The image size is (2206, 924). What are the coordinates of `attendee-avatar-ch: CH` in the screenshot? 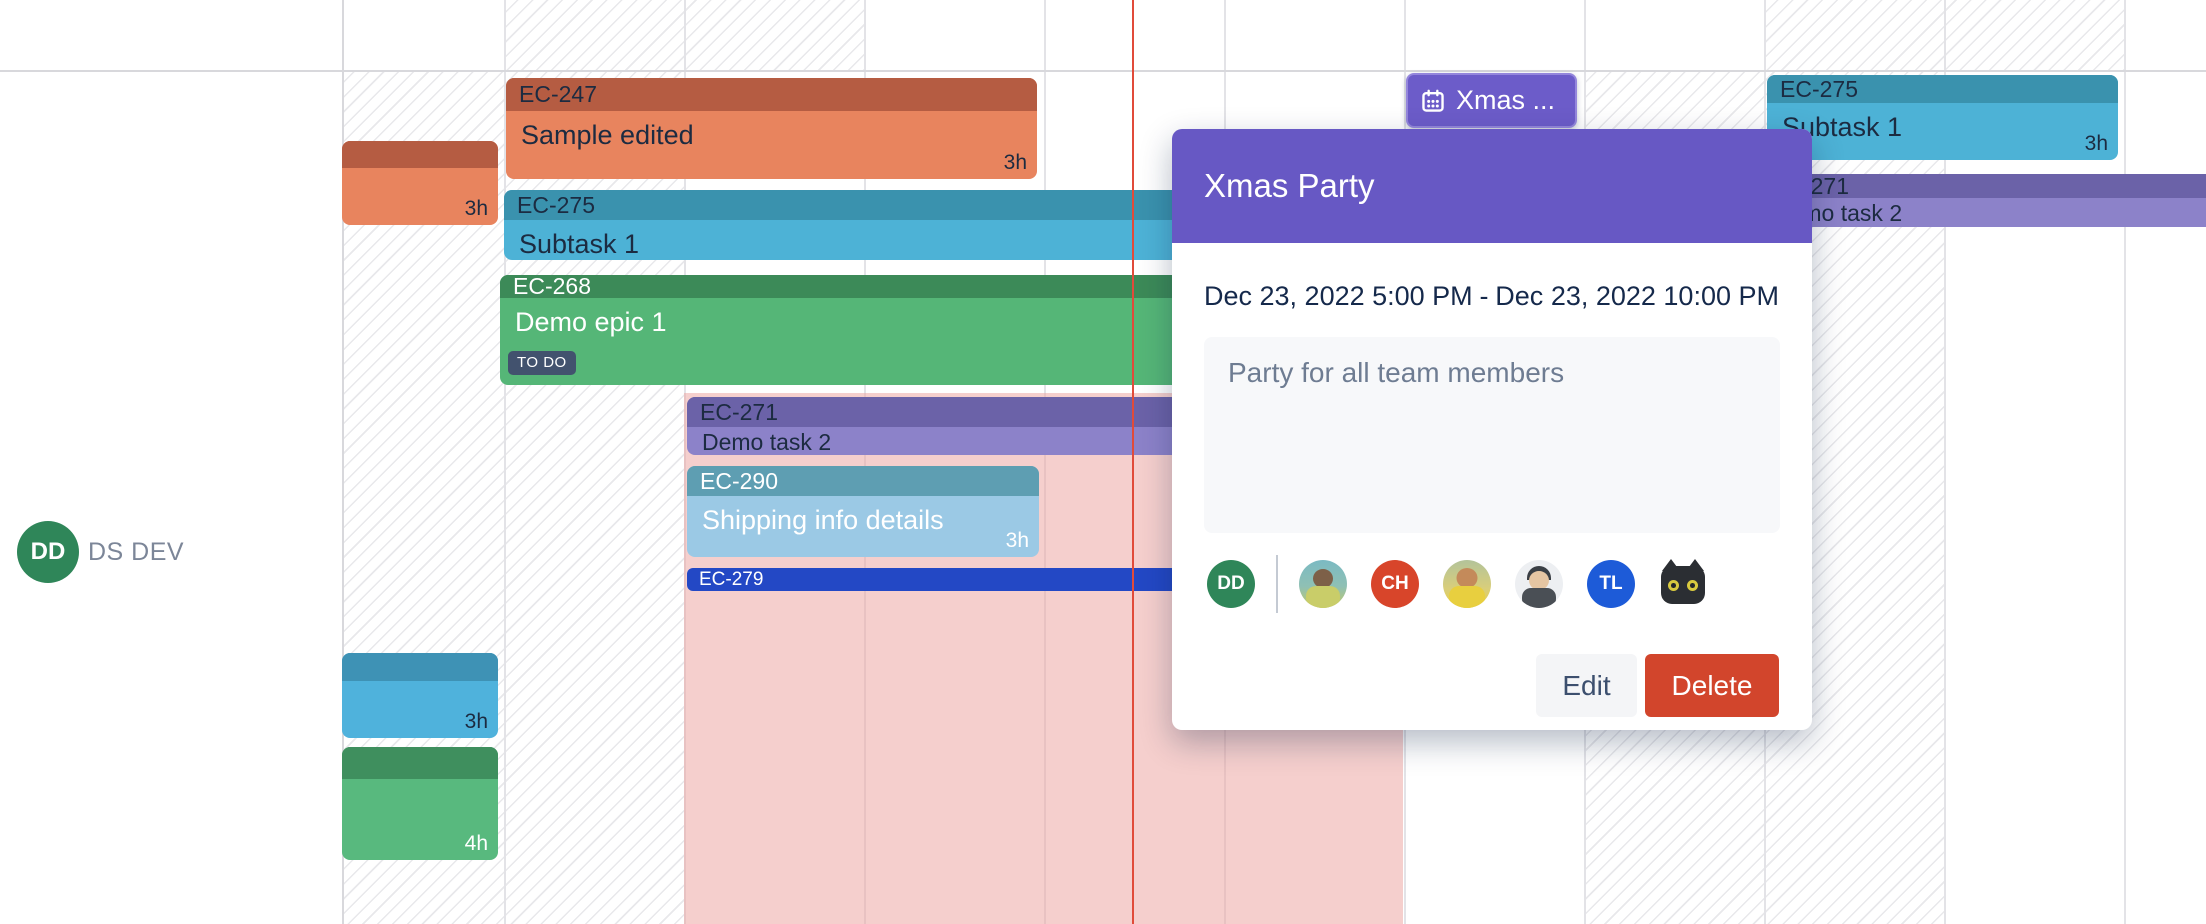 It's located at (1395, 584).